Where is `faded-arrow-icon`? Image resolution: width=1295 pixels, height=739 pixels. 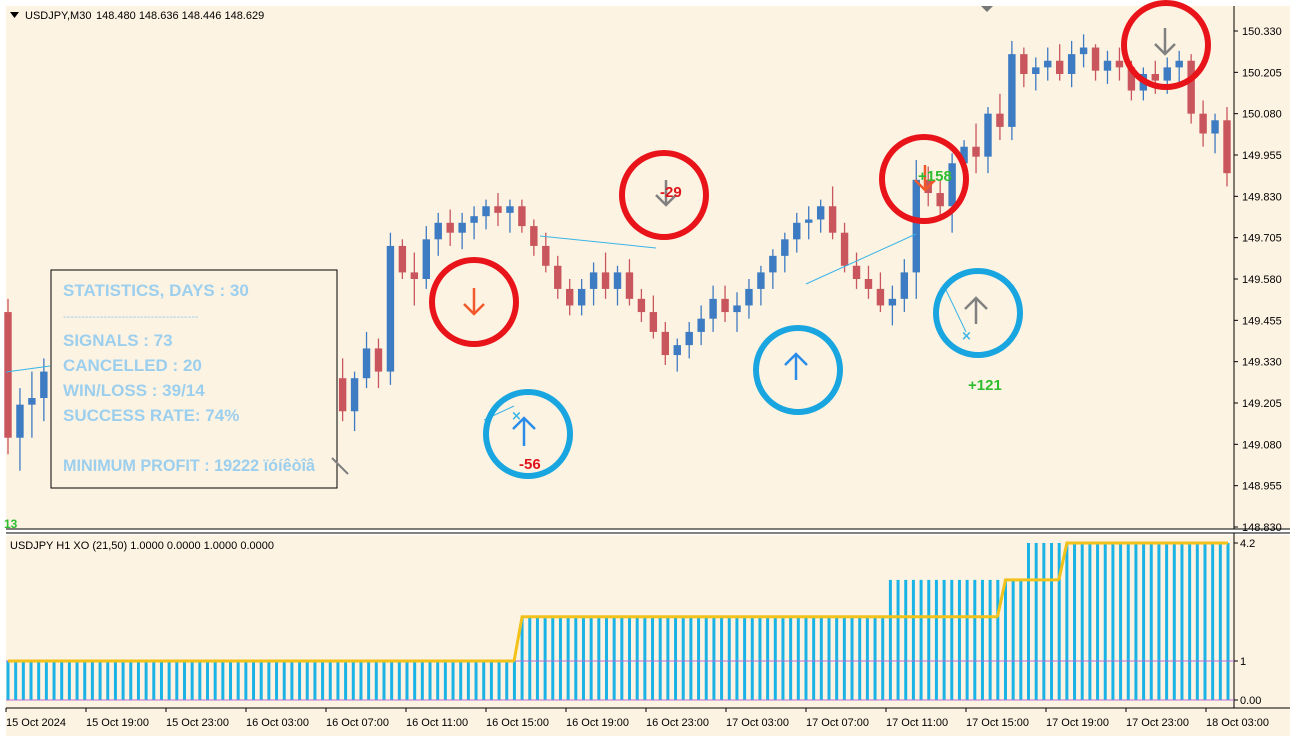 faded-arrow-icon is located at coordinates (340, 466).